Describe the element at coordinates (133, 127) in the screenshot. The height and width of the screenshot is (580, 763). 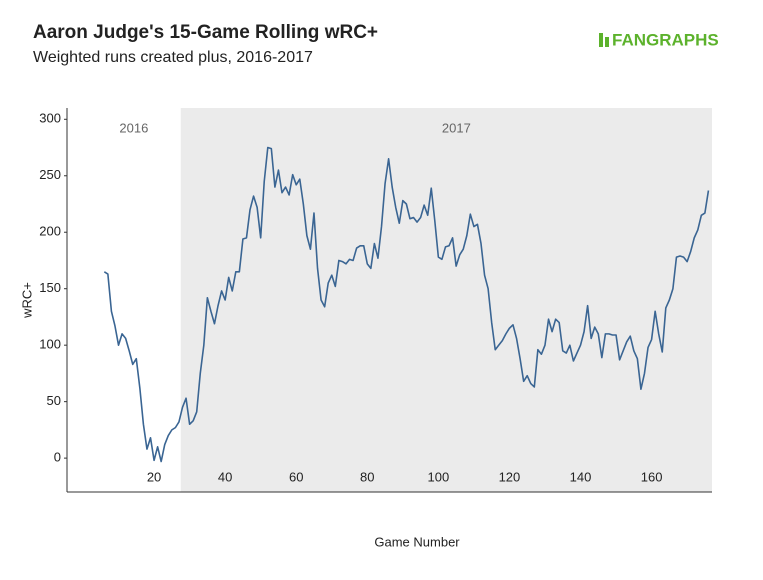
I see `region-label: 2016` at that location.